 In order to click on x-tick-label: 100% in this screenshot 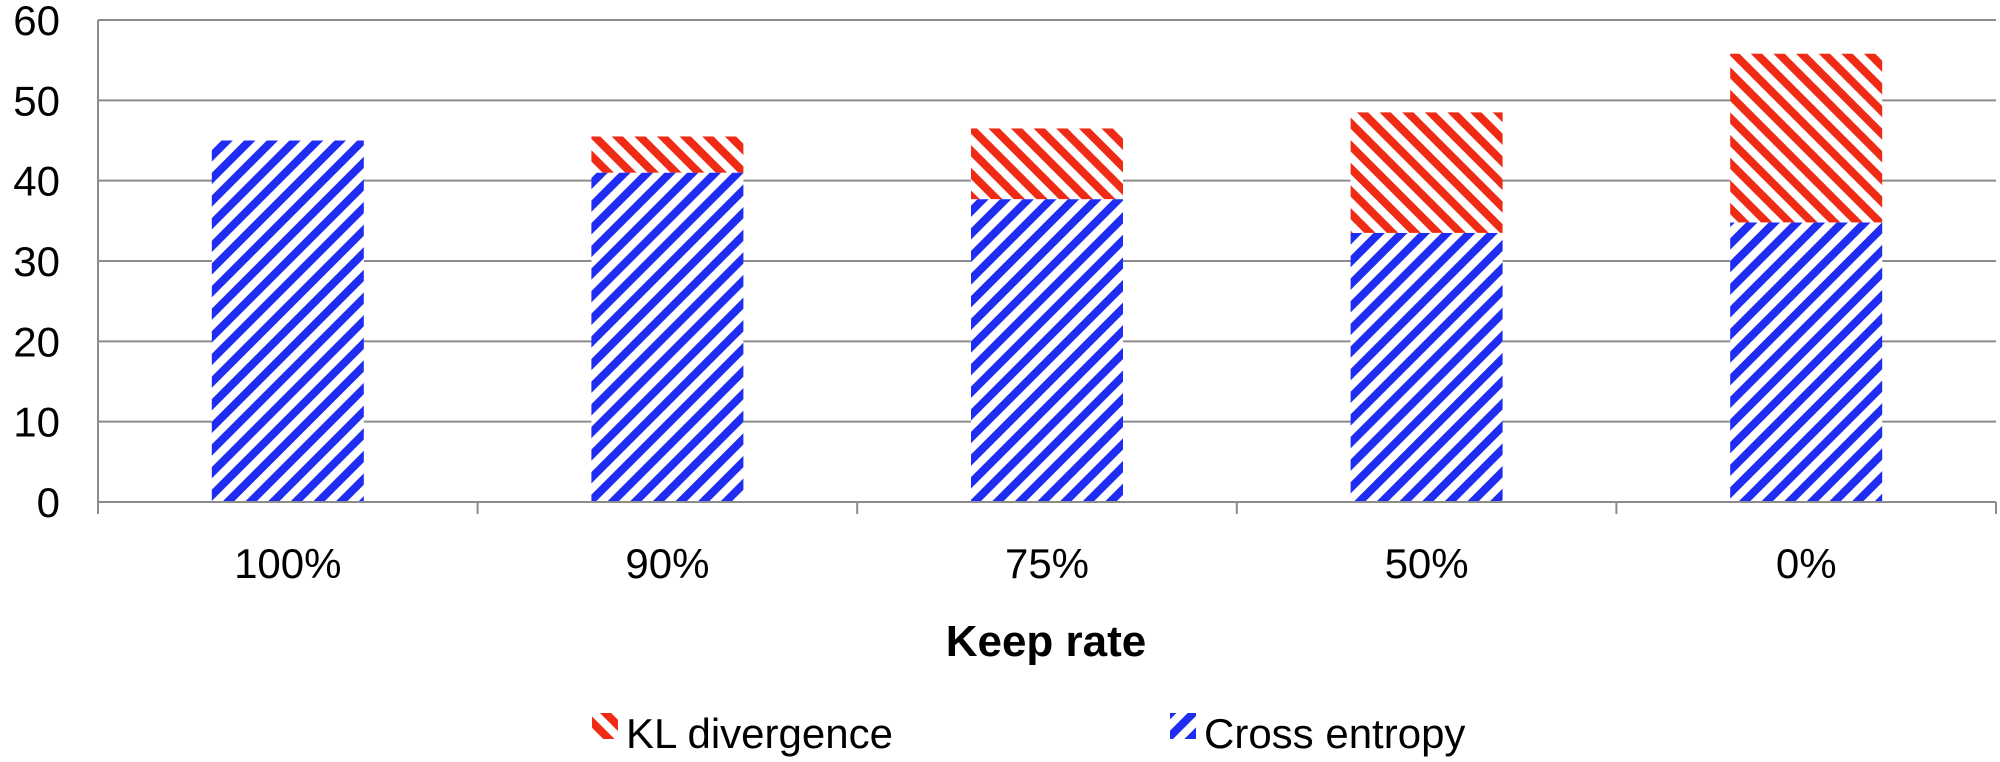, I will do `click(287, 563)`.